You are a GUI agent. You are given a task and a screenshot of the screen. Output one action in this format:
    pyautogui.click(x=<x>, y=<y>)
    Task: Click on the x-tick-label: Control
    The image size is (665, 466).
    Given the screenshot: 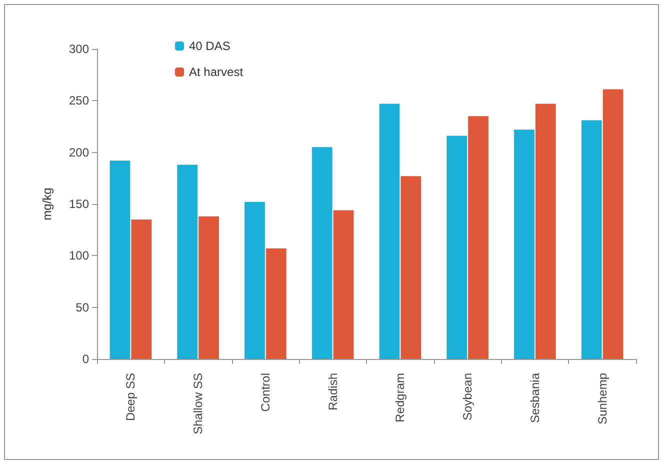 What is the action you would take?
    pyautogui.click(x=265, y=392)
    